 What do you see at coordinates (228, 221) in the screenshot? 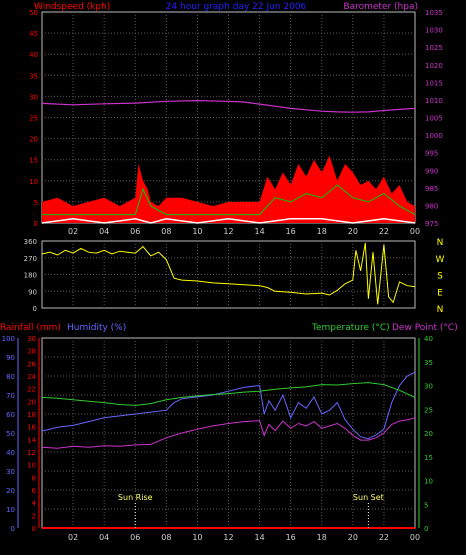
I see `min-wind-series-line` at bounding box center [228, 221].